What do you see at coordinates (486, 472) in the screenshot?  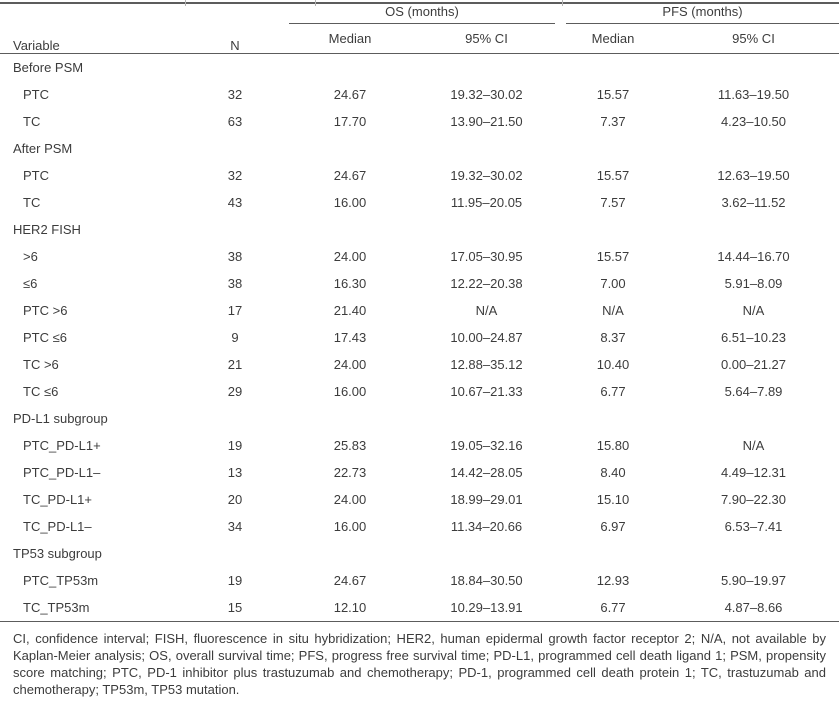 I see `os-ci-cell: 14.42–28.05` at bounding box center [486, 472].